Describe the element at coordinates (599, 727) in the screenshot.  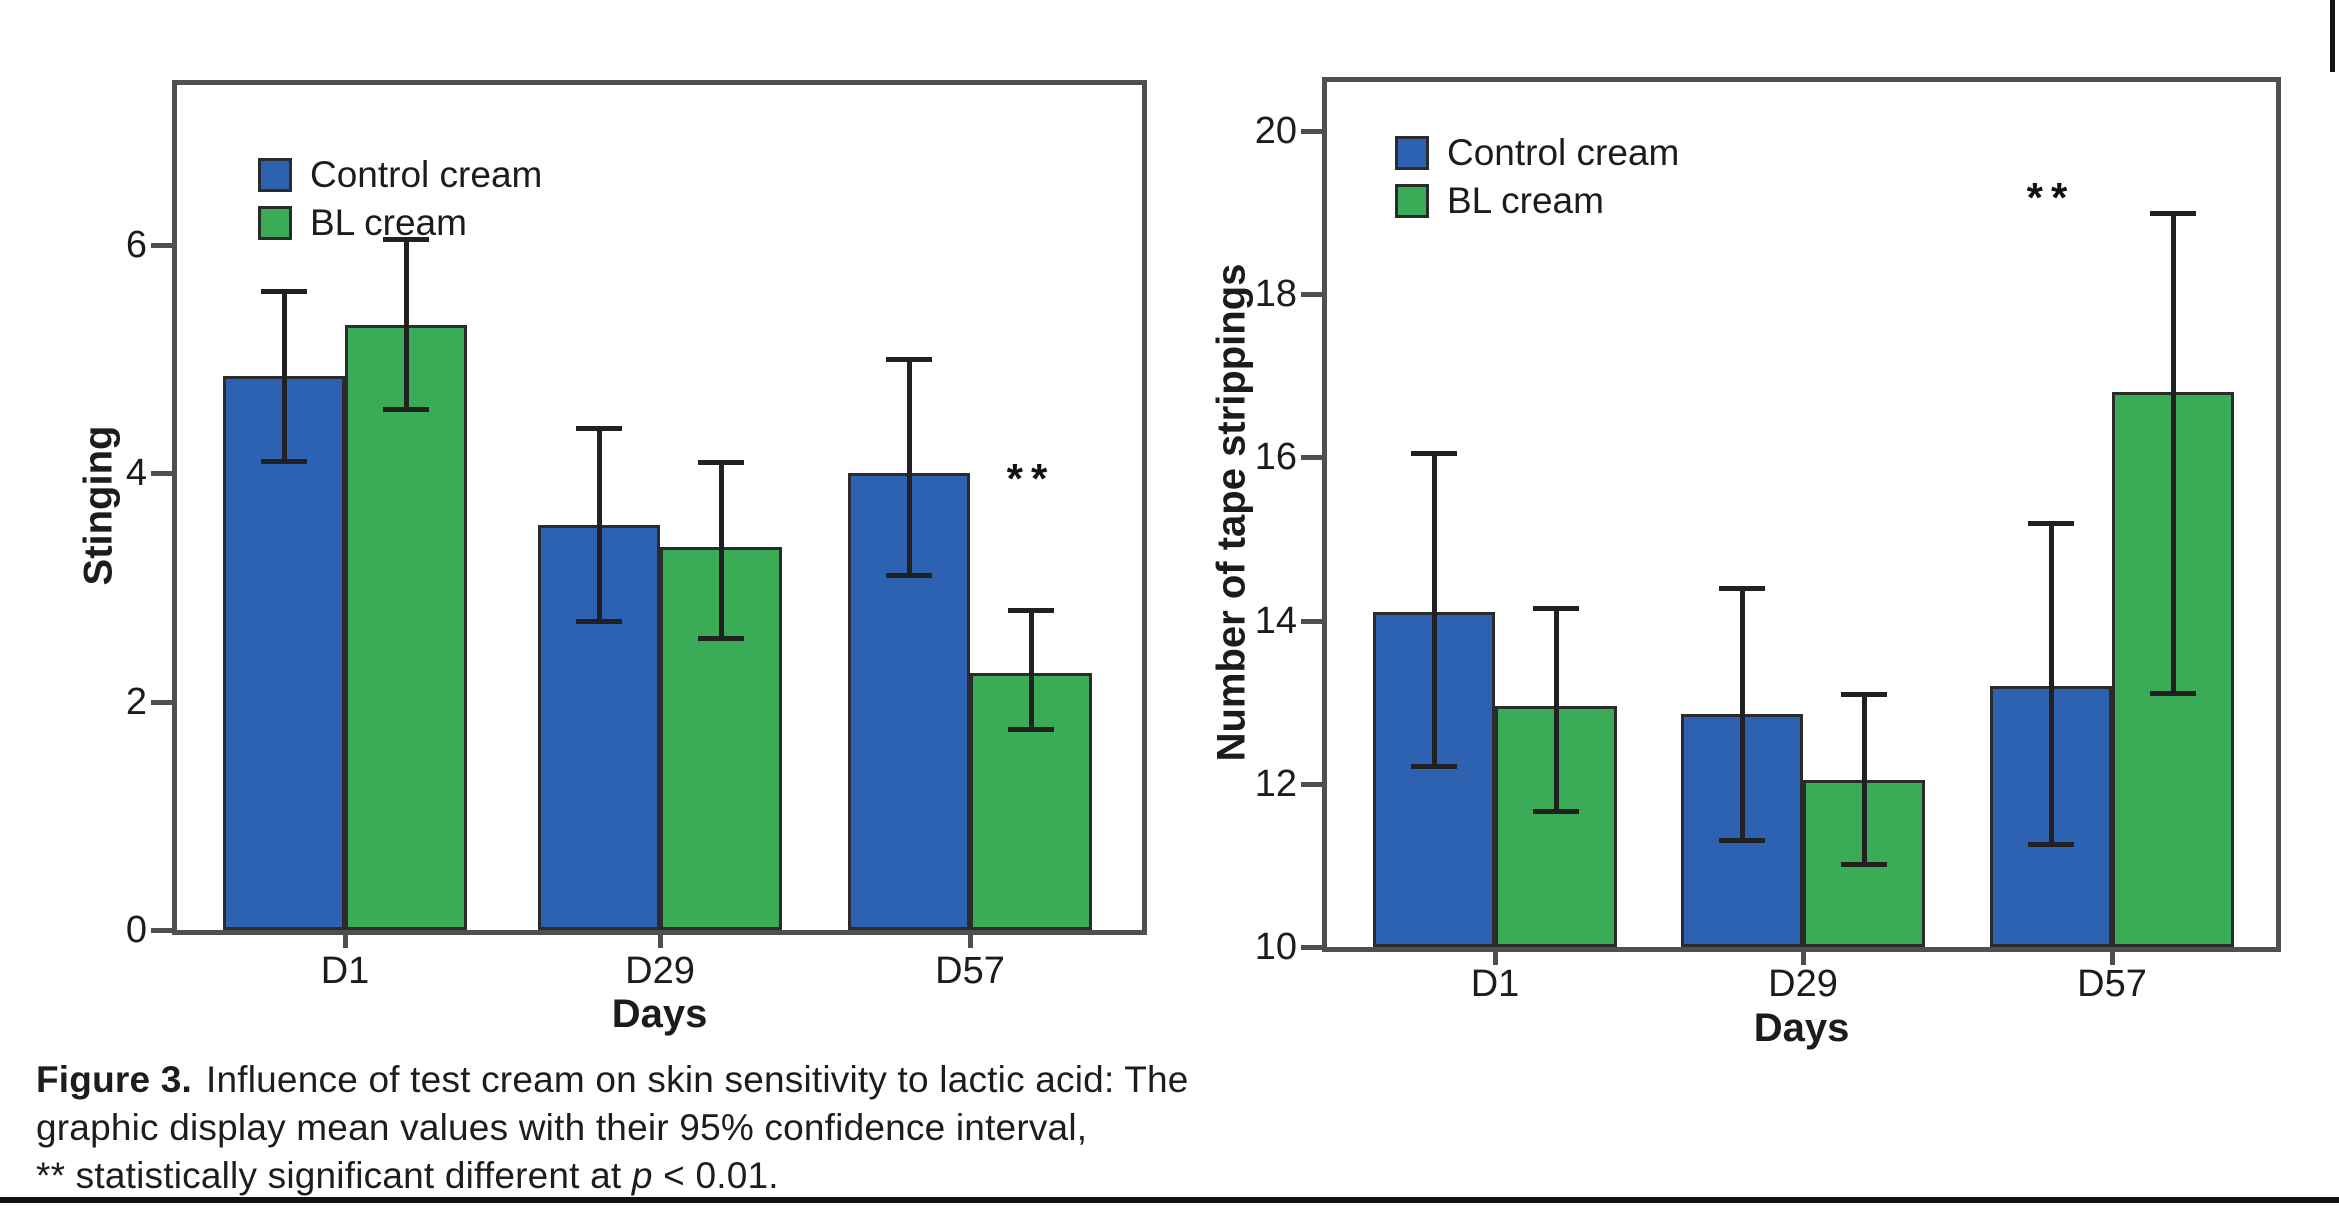
I see `bar-control-cream-d29` at that location.